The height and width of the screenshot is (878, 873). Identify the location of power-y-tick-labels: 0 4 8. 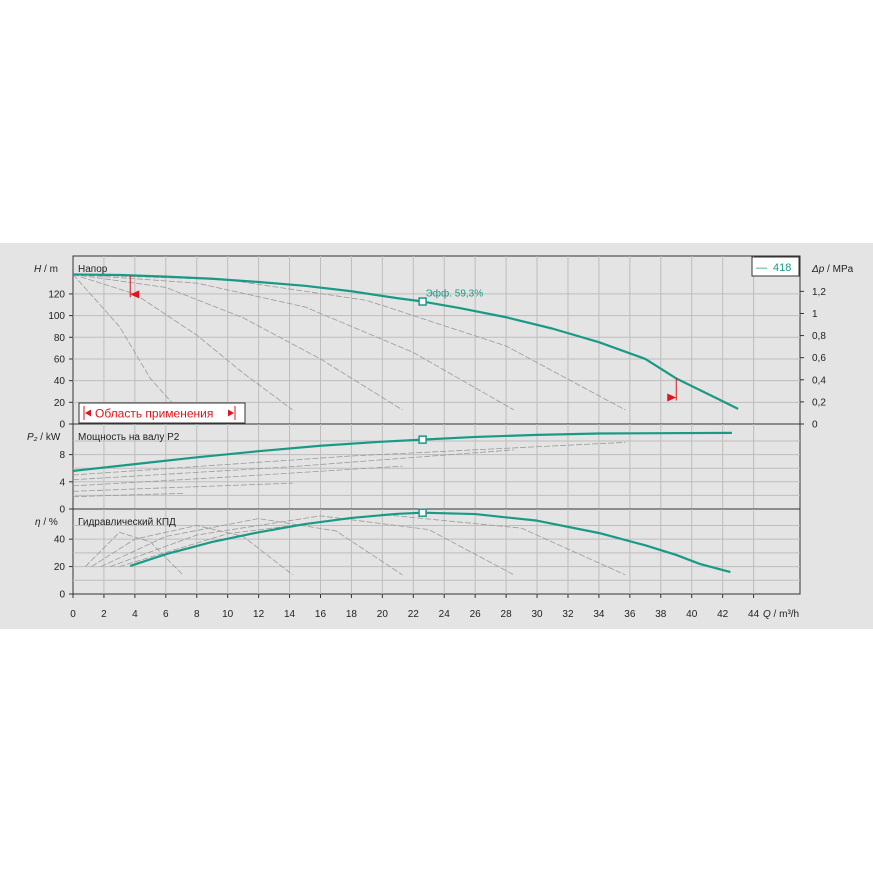
(66, 483).